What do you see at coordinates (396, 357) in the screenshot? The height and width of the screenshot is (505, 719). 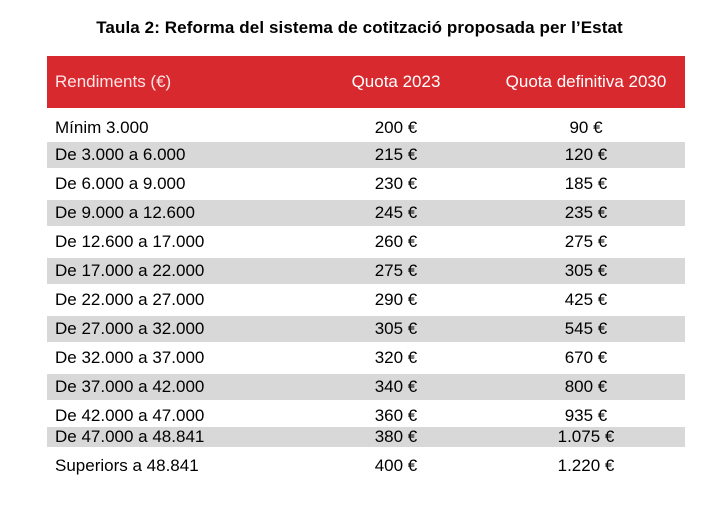 I see `cell-quota-2023: 320 €` at bounding box center [396, 357].